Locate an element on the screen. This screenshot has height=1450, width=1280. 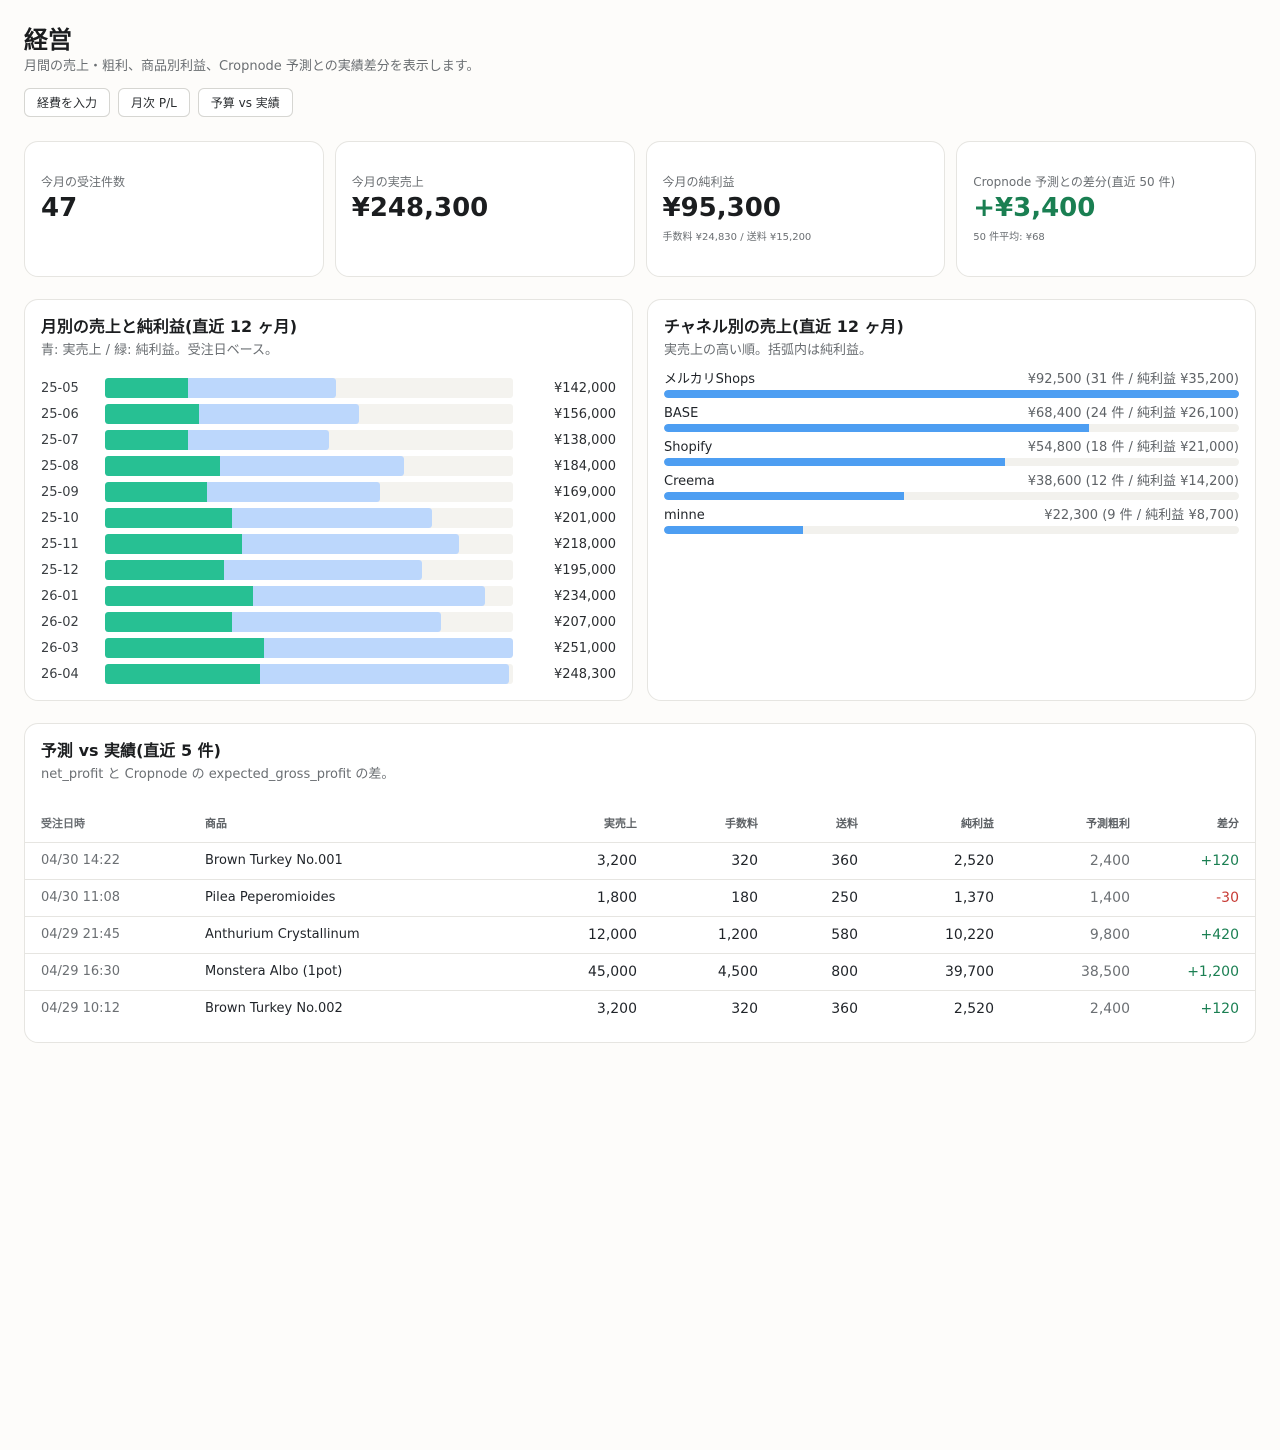
month-row: 25-05 ¥142,000 is located at coordinates (328, 388).